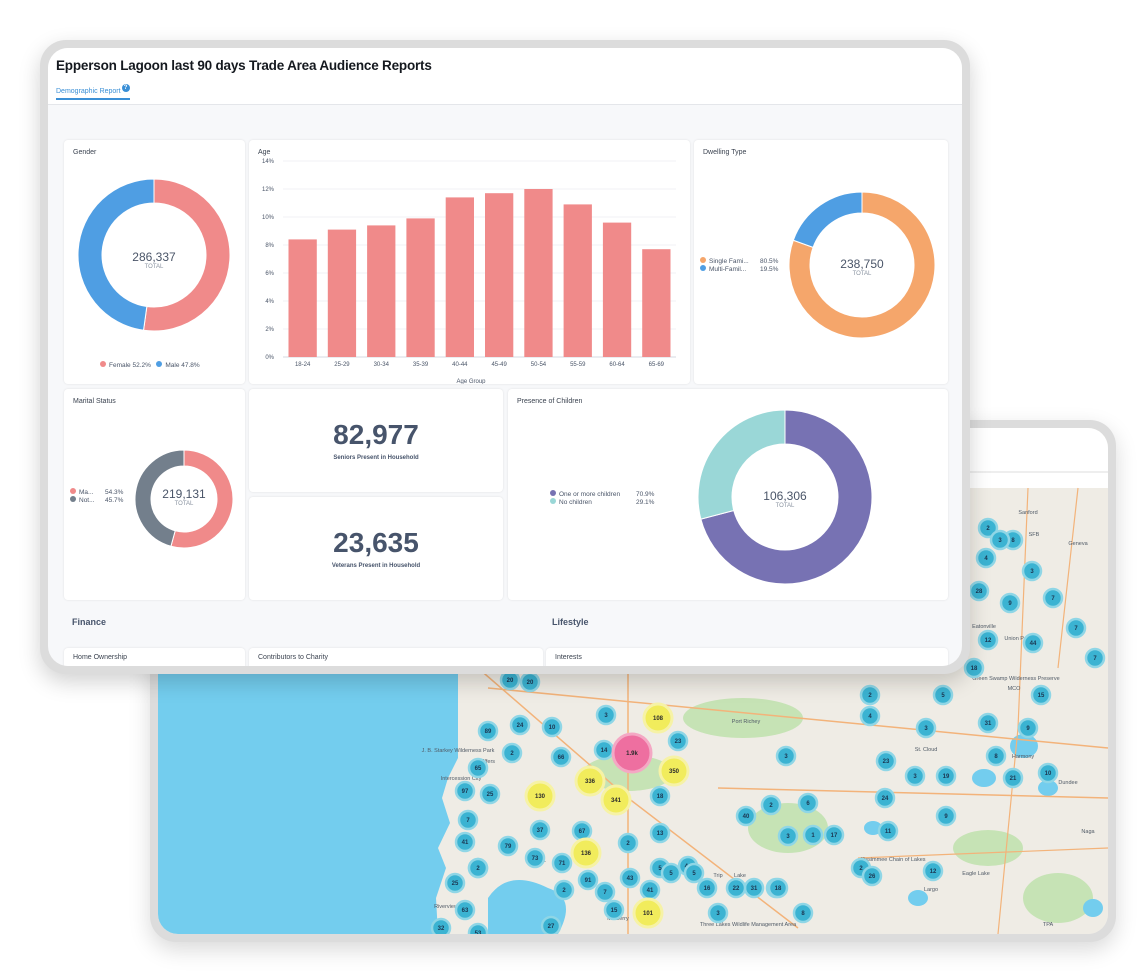 Image resolution: width=1148 pixels, height=974 pixels. I want to click on map-place-label: Harmony, so click(1023, 757).